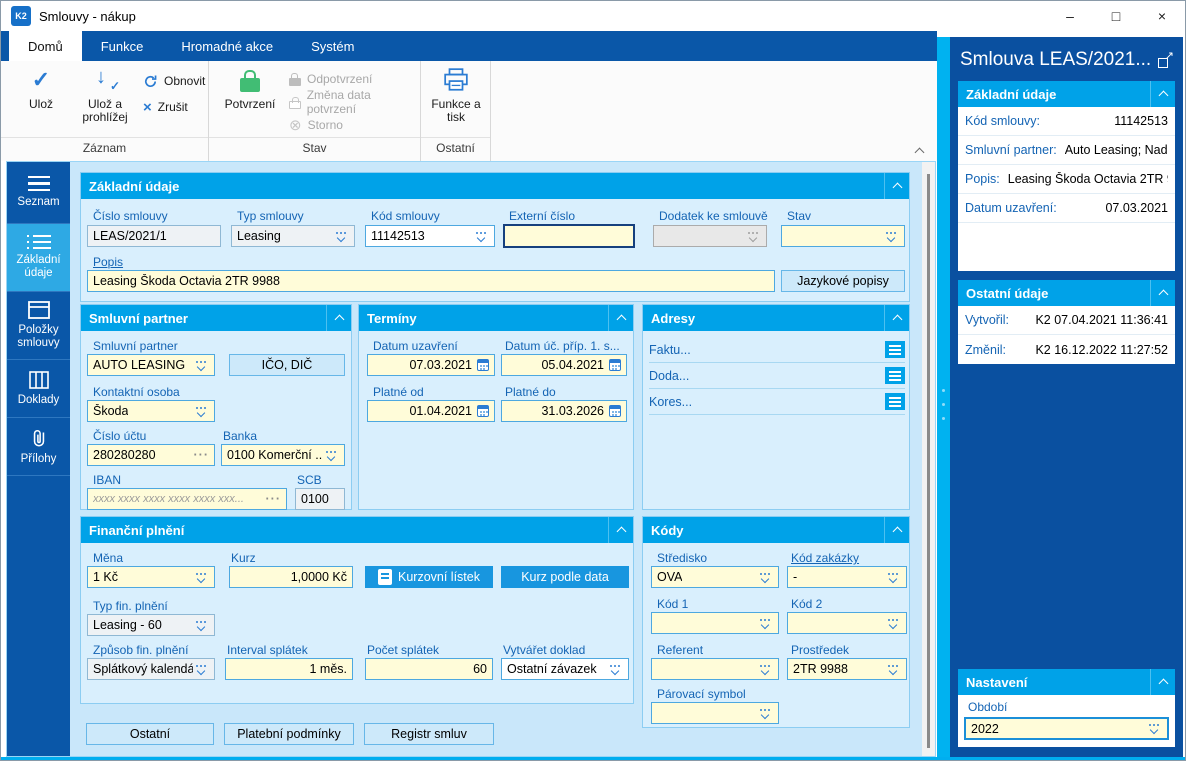  What do you see at coordinates (847, 577) in the screenshot?
I see `kod-zakazky-select: -` at bounding box center [847, 577].